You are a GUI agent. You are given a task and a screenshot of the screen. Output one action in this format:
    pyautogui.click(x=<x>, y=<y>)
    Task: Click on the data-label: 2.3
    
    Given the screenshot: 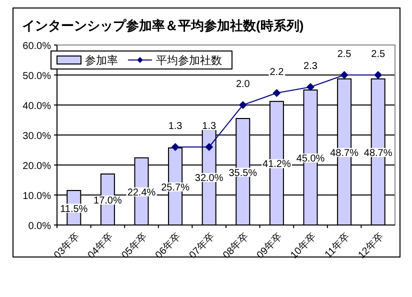 What is the action you would take?
    pyautogui.click(x=311, y=66)
    